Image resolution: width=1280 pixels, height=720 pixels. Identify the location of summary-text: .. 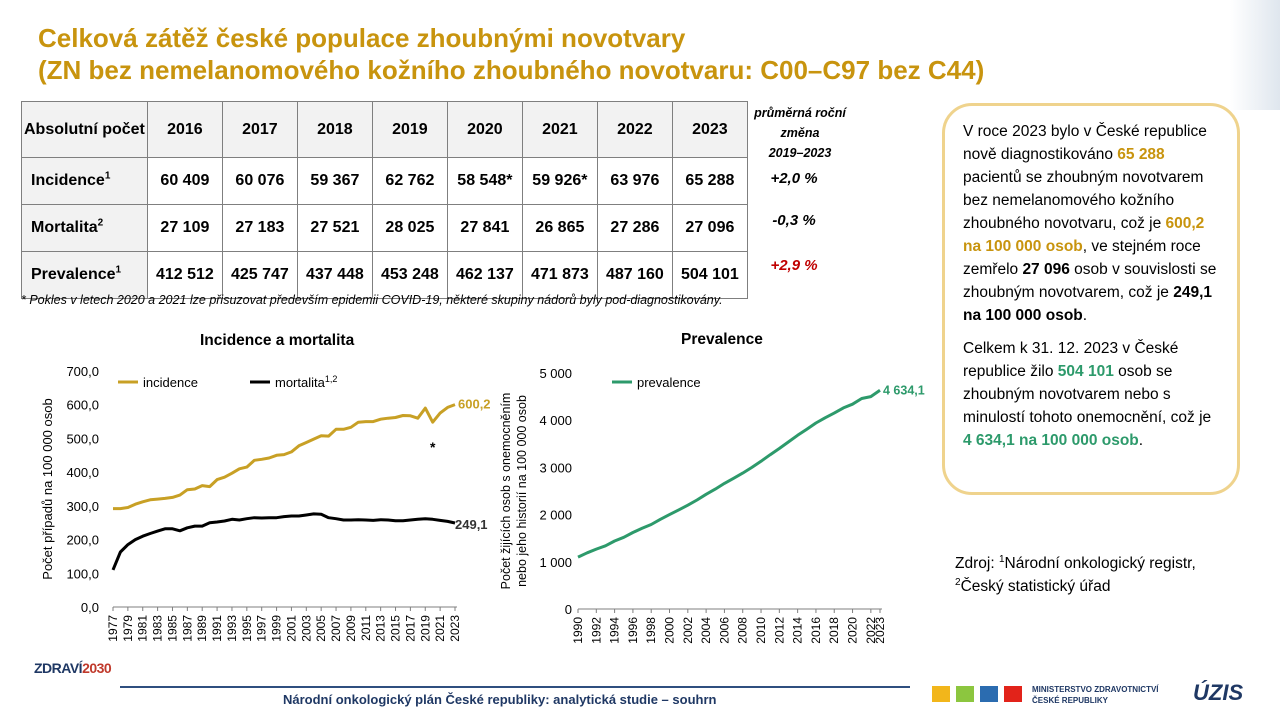
(1141, 440).